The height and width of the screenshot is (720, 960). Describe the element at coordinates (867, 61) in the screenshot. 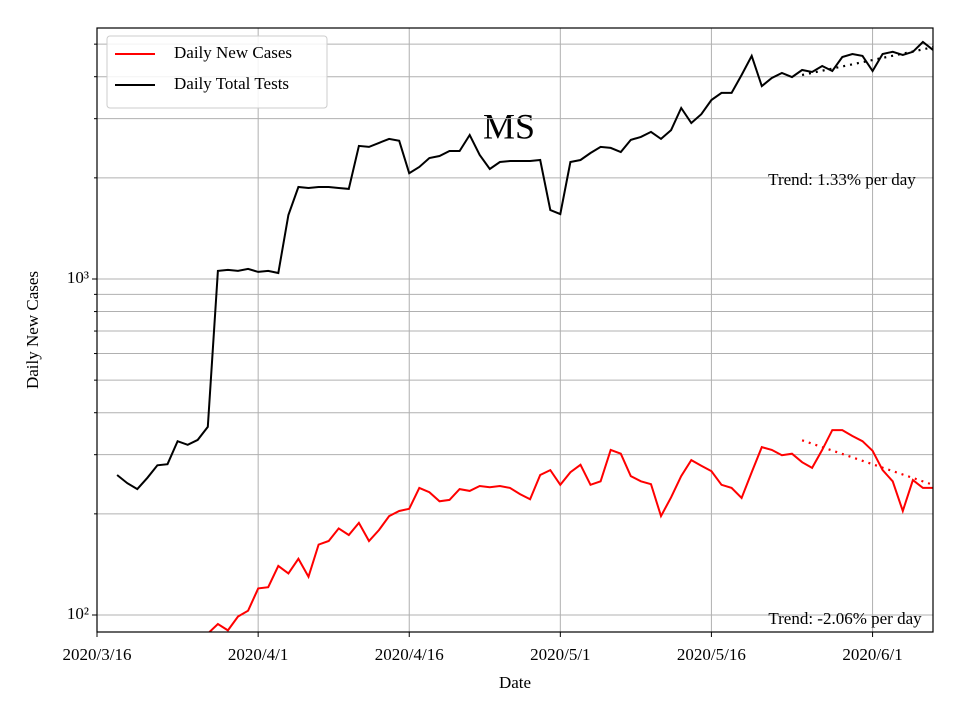

I see `trend-line` at that location.